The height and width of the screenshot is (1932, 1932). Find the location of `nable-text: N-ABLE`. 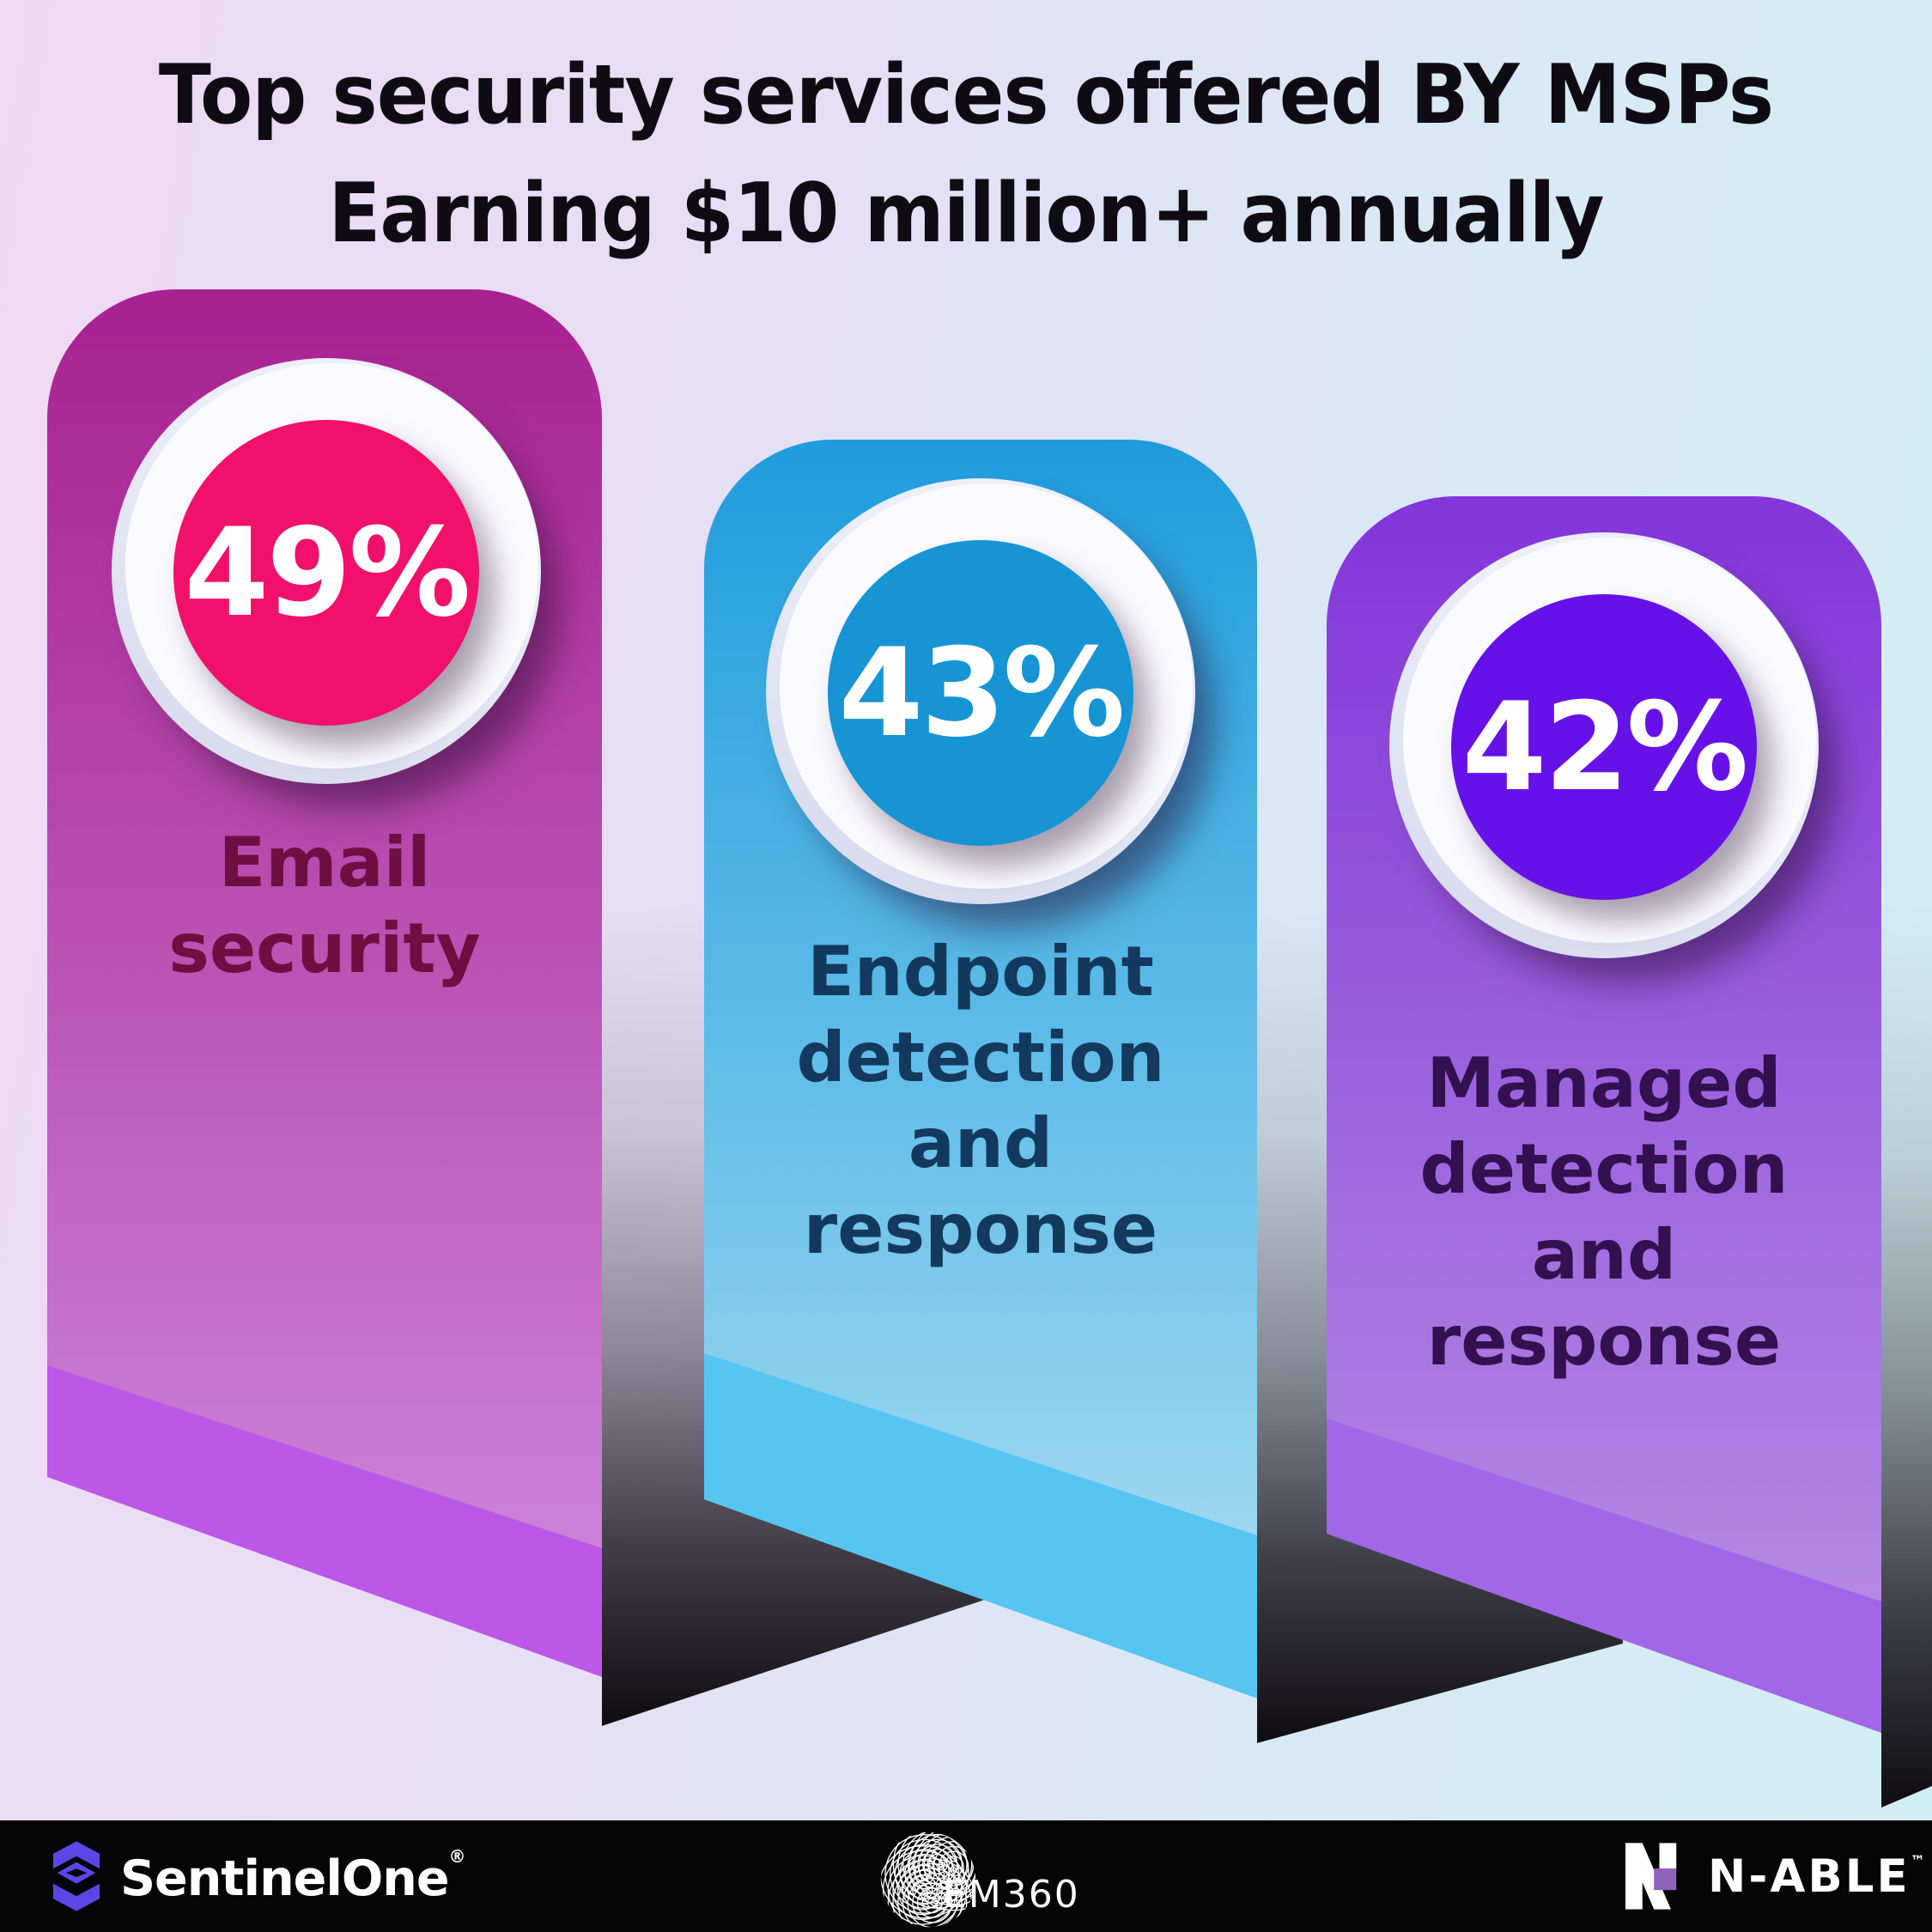

nable-text: N-ABLE is located at coordinates (1809, 1877).